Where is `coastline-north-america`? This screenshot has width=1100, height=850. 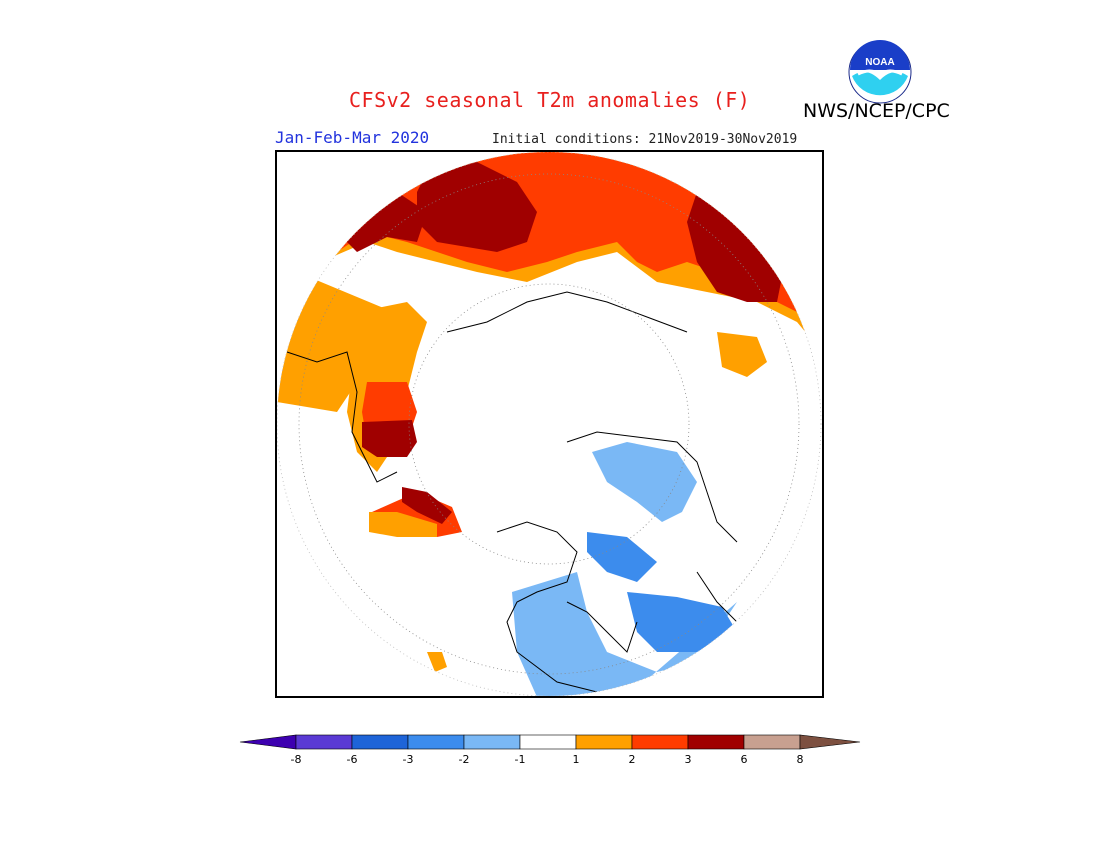 coastline-north-america is located at coordinates (547, 607).